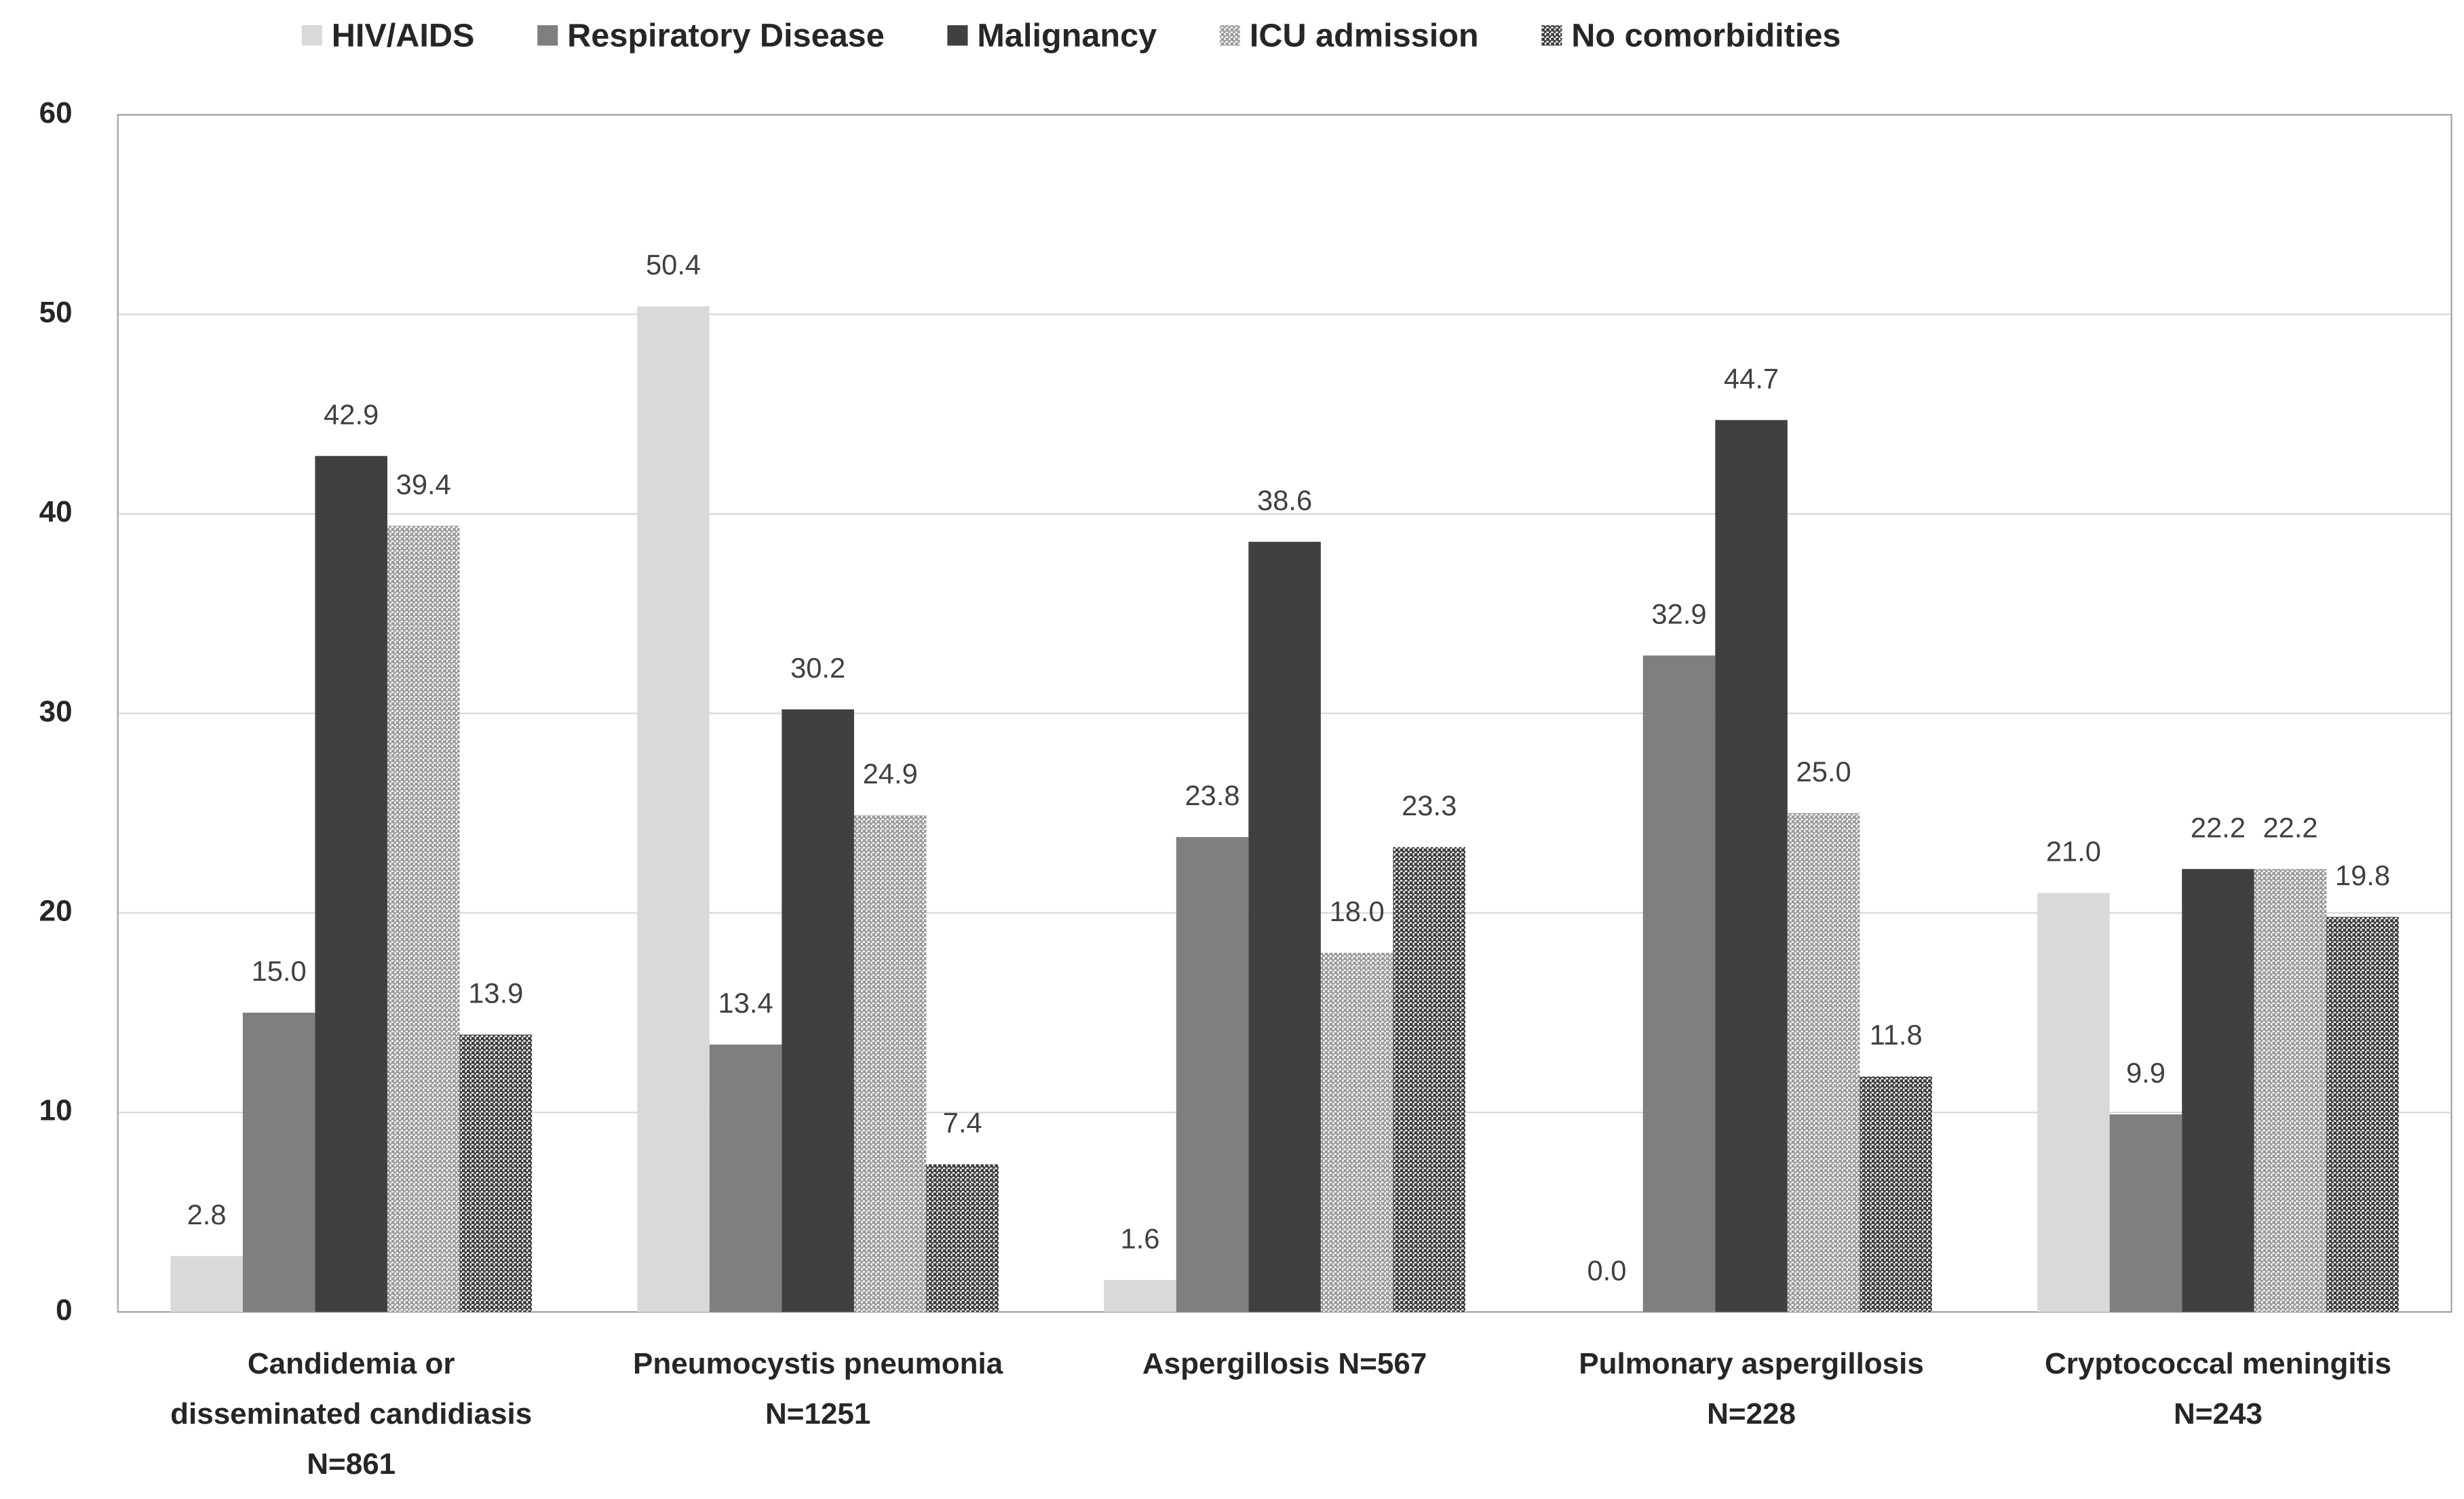  I want to click on y-tick-label: 10, so click(56, 1110).